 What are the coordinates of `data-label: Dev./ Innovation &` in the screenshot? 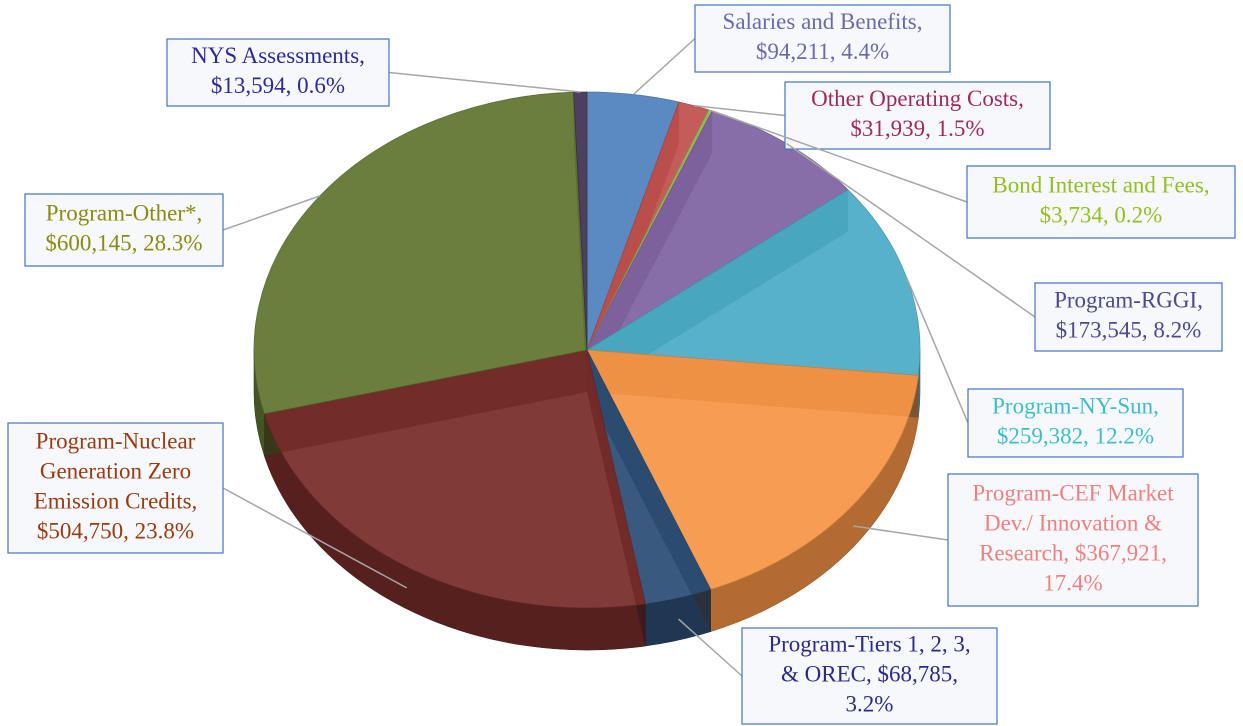 It's located at (1073, 522).